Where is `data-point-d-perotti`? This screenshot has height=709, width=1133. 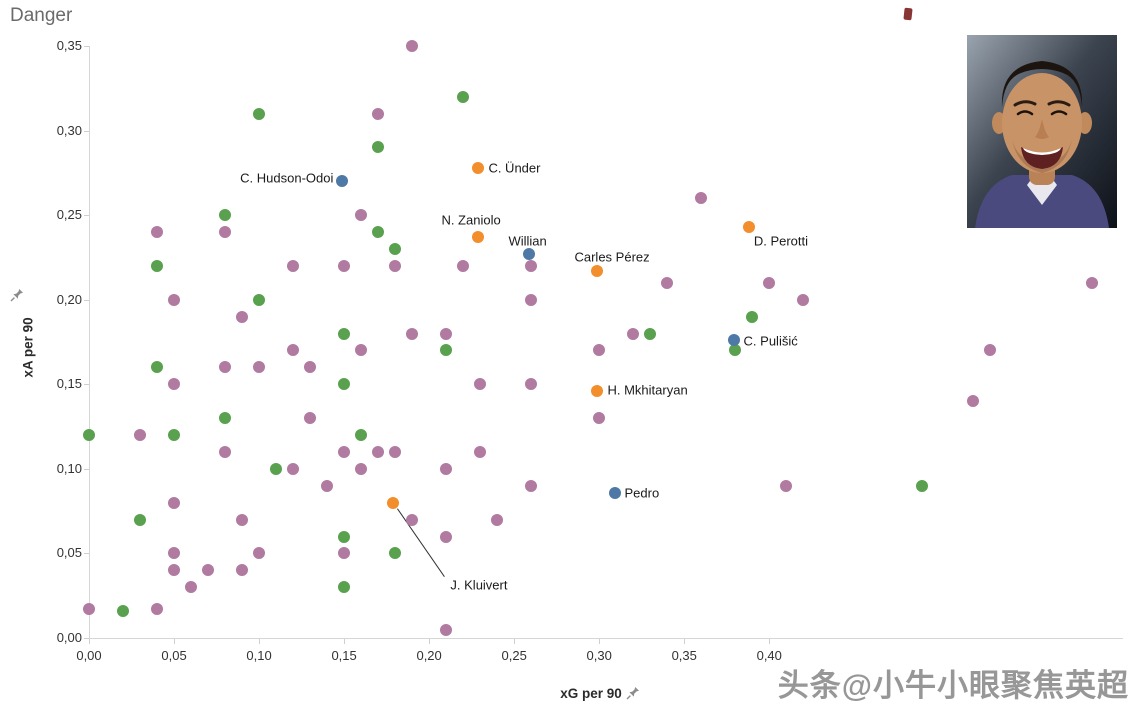 data-point-d-perotti is located at coordinates (748, 226).